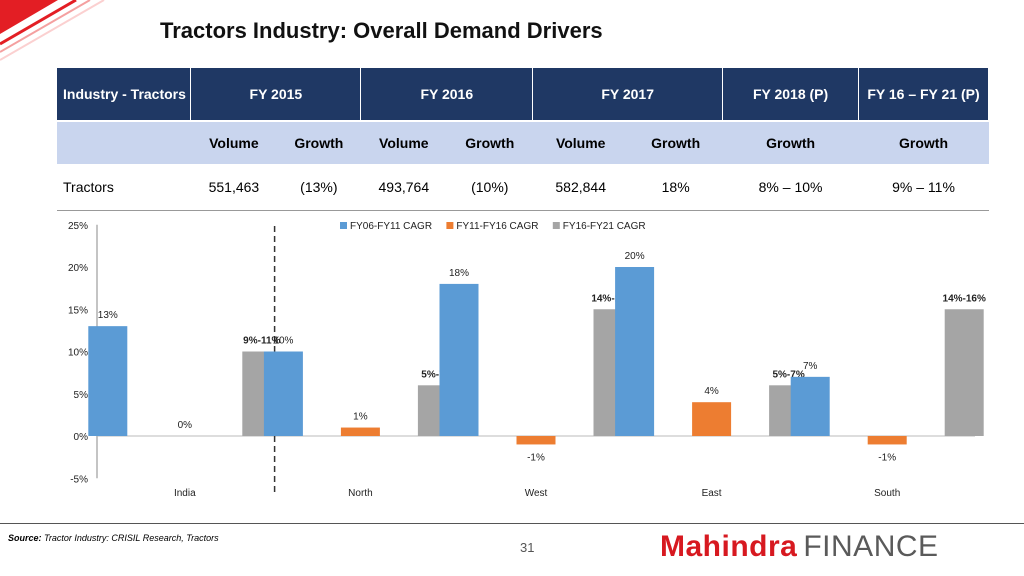 The width and height of the screenshot is (1024, 576). Describe the element at coordinates (871, 546) in the screenshot. I see `logo-secondary: FINANCE` at that location.